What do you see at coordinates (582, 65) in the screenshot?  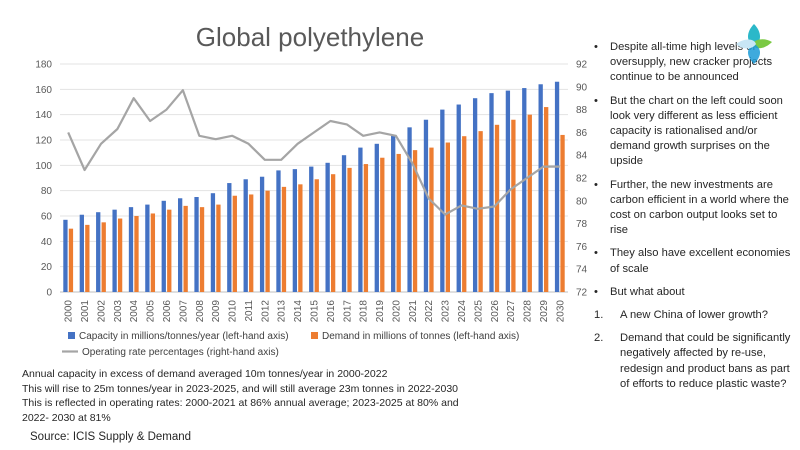 I see `y-right-tick-label: 92` at bounding box center [582, 65].